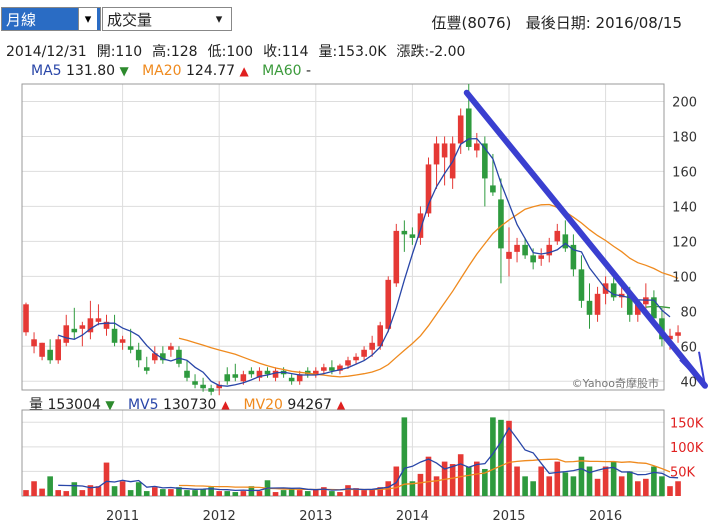 Image resolution: width=720 pixels, height=532 pixels. What do you see at coordinates (364, 516) in the screenshot?
I see `time-axis-labels: 2011 2012 2013 2014 2015 2016` at bounding box center [364, 516].